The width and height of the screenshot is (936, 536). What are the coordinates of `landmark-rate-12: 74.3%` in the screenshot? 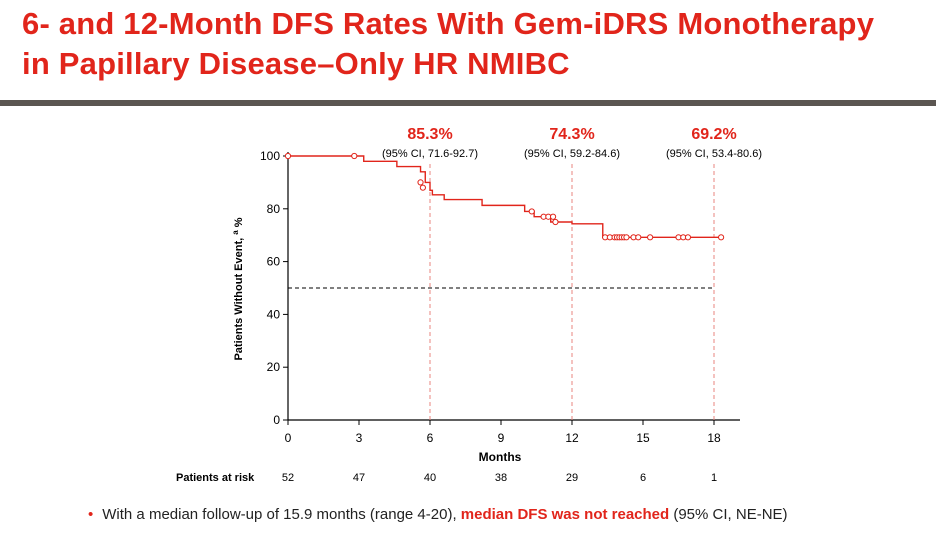 It's located at (571, 134).